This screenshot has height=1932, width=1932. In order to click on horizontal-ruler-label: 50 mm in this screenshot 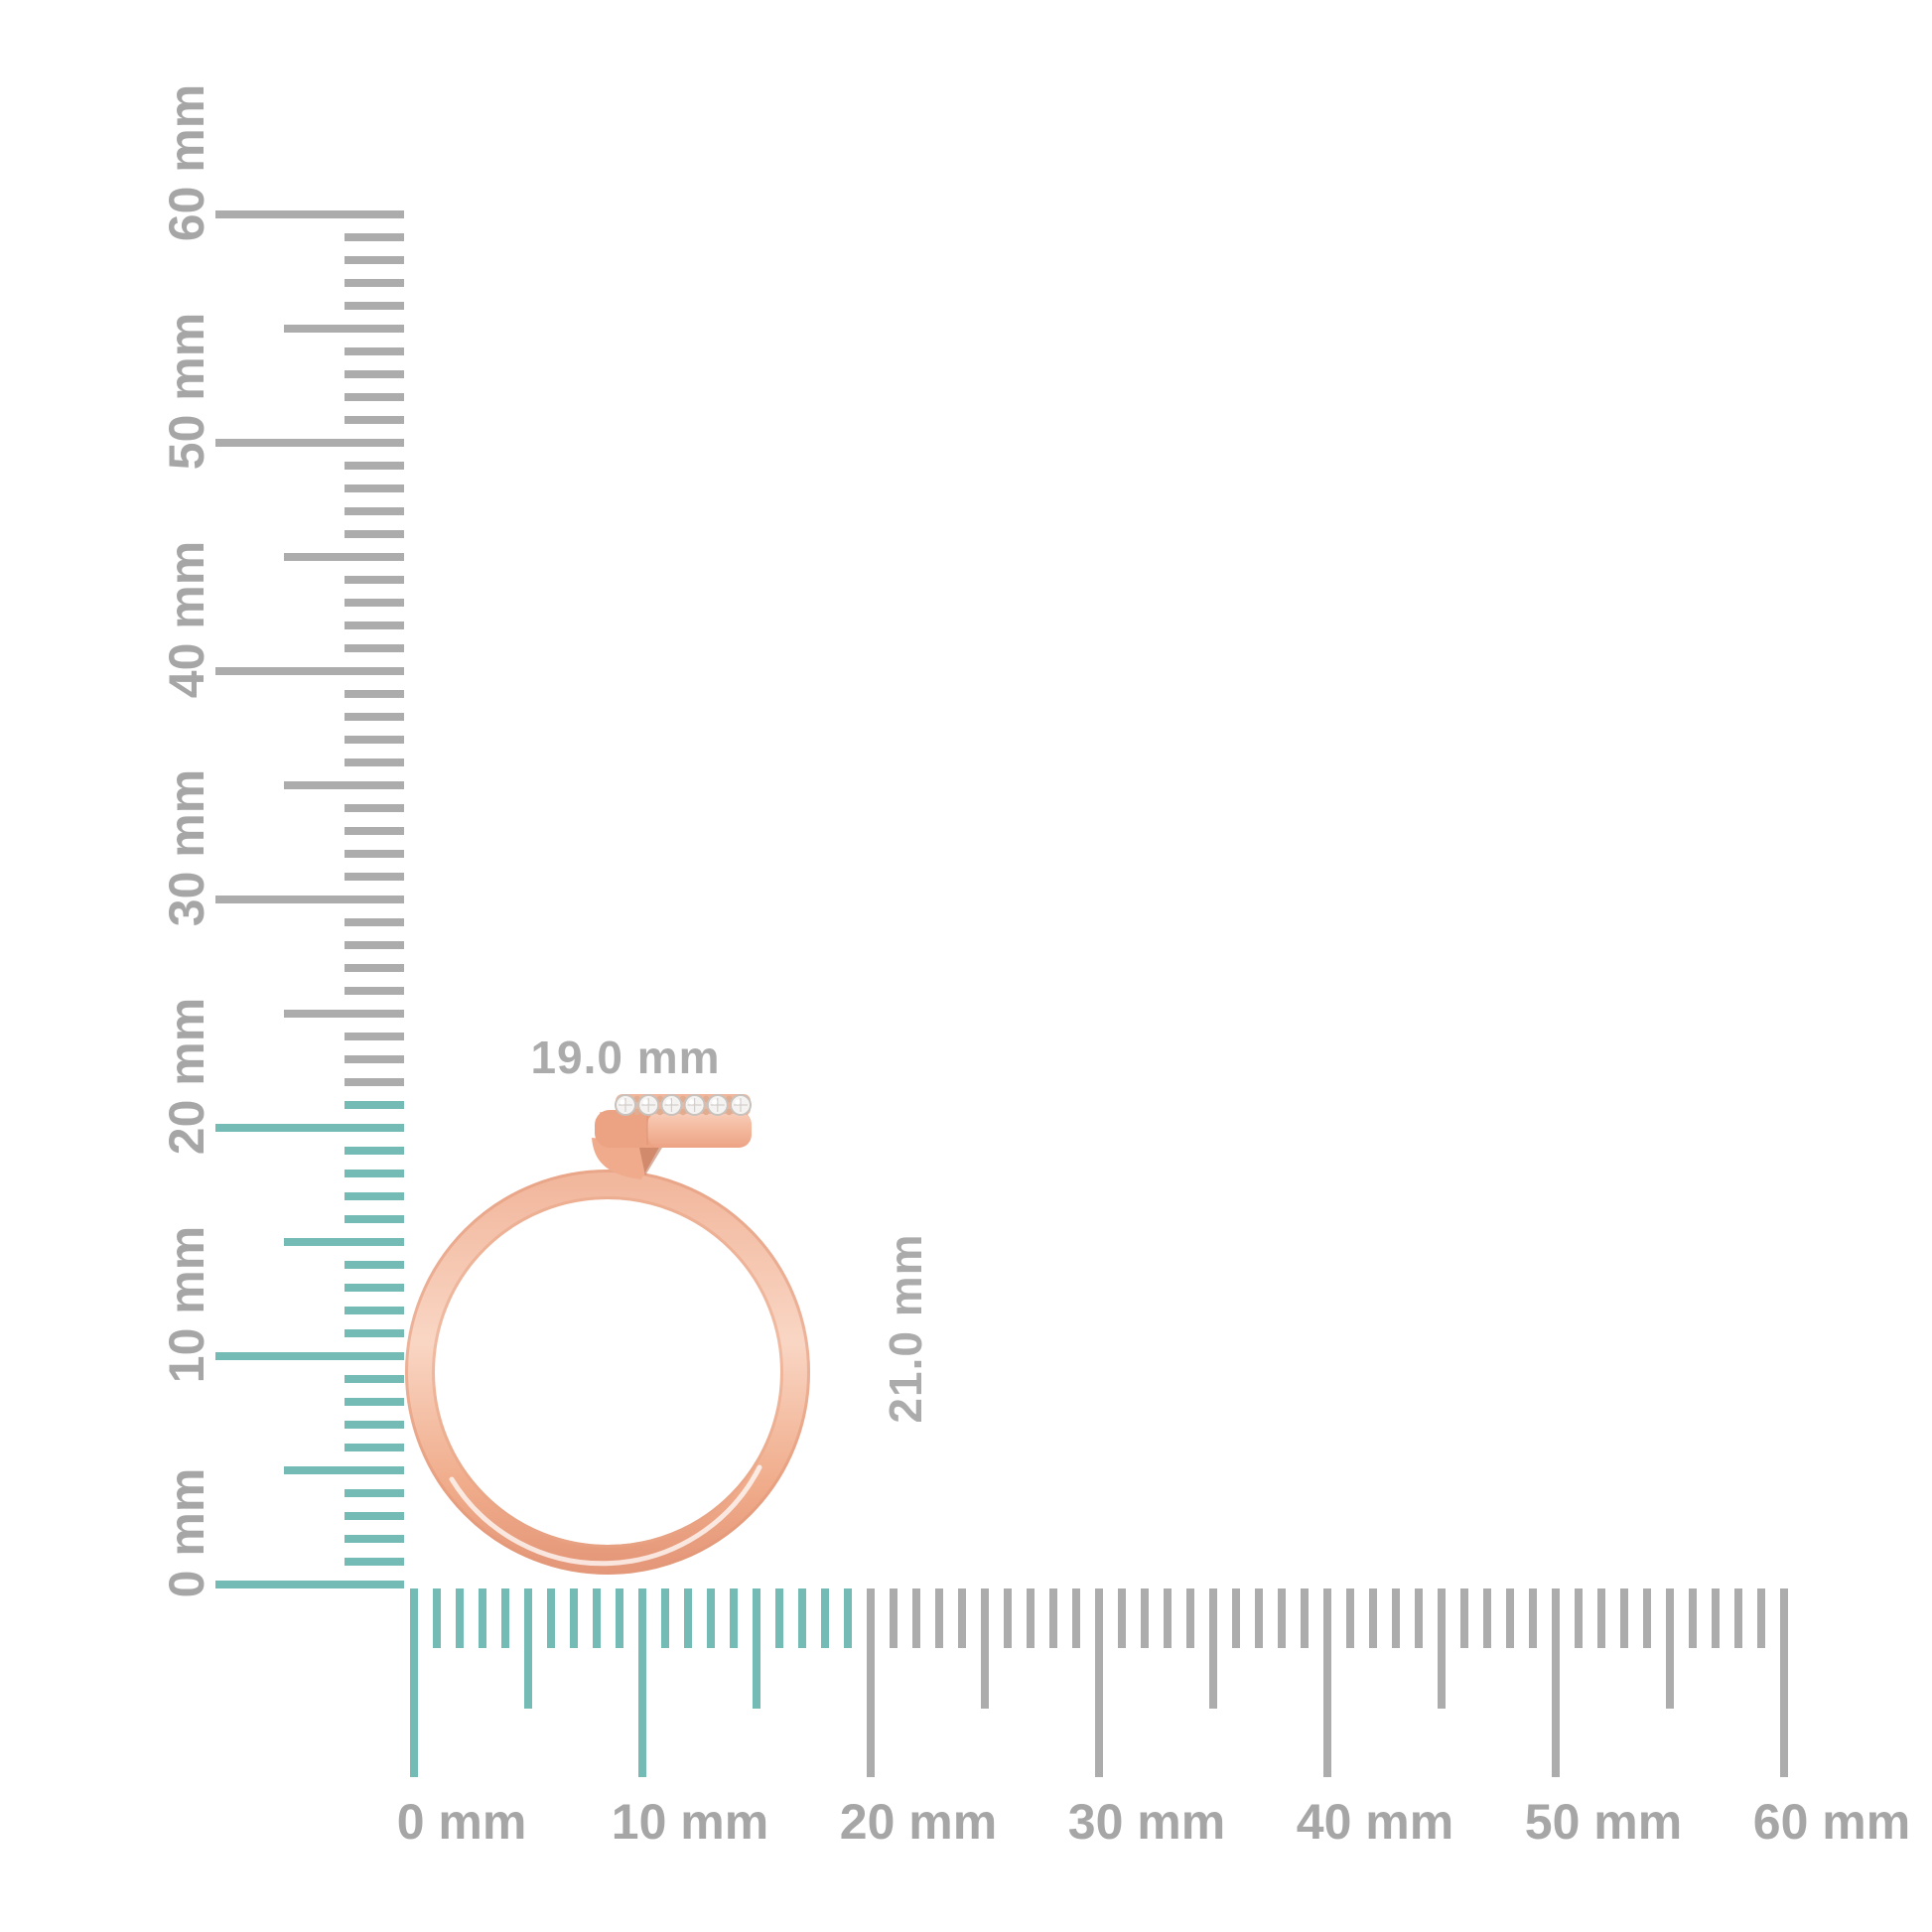, I will do `click(1603, 1822)`.